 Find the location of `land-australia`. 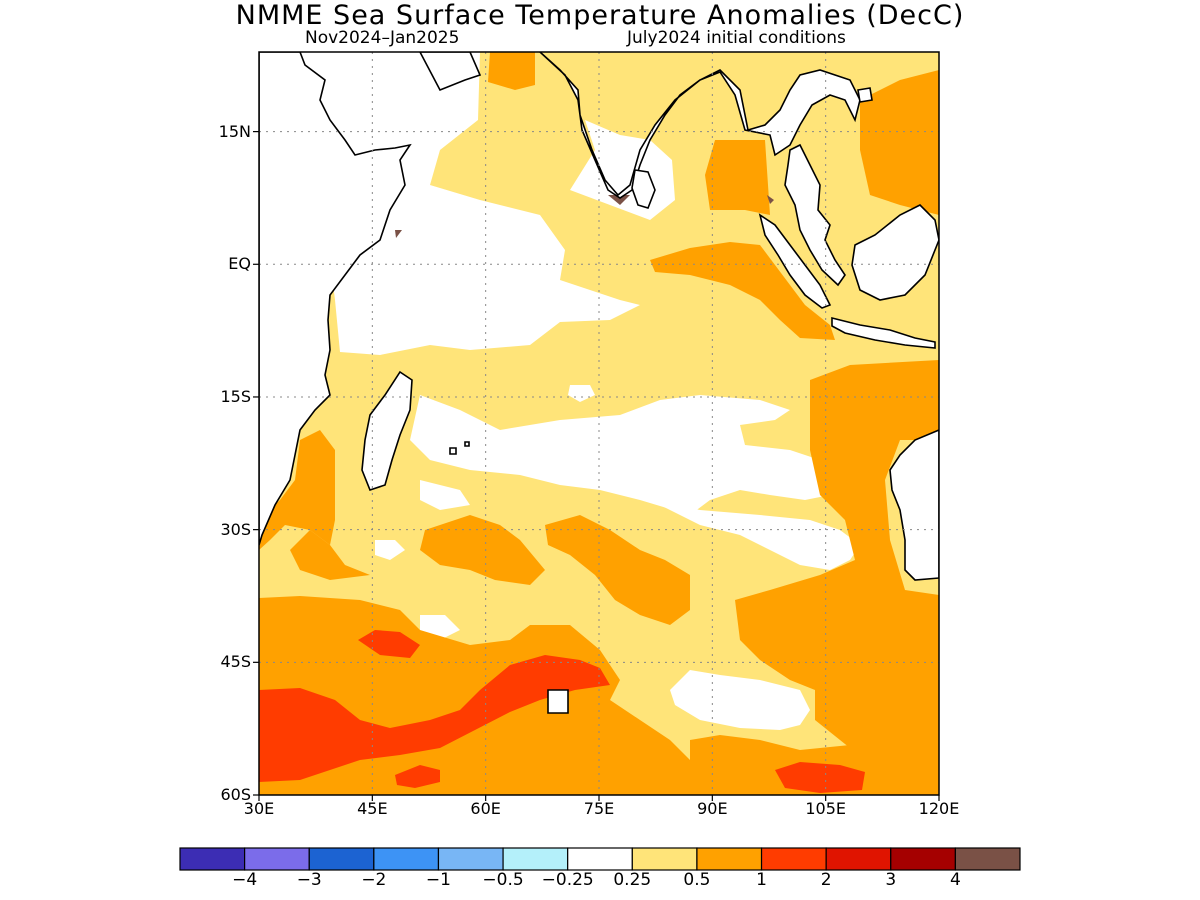

land-australia is located at coordinates (914, 505).